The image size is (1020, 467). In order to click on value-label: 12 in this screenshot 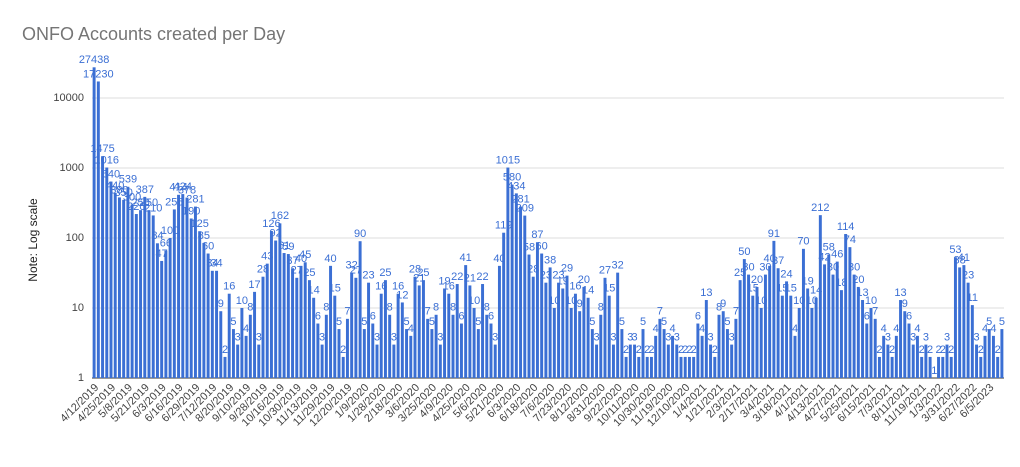, I will do `click(402, 295)`.